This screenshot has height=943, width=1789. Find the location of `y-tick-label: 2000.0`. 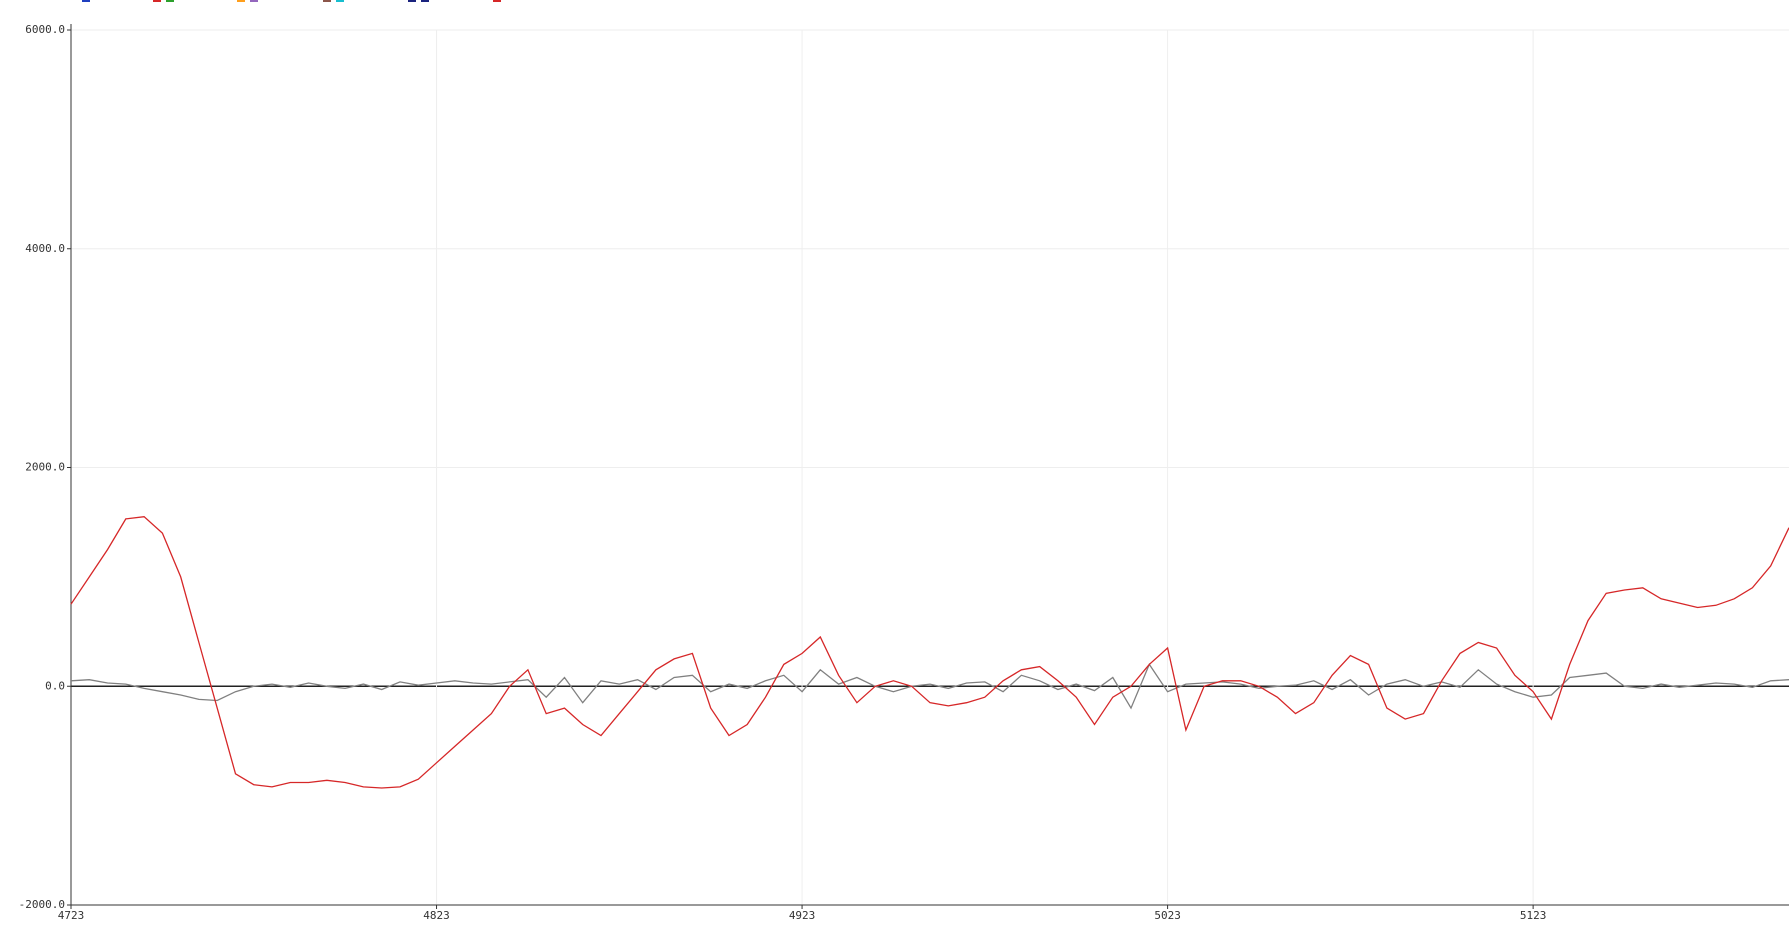

y-tick-label: 2000.0 is located at coordinates (45, 467).